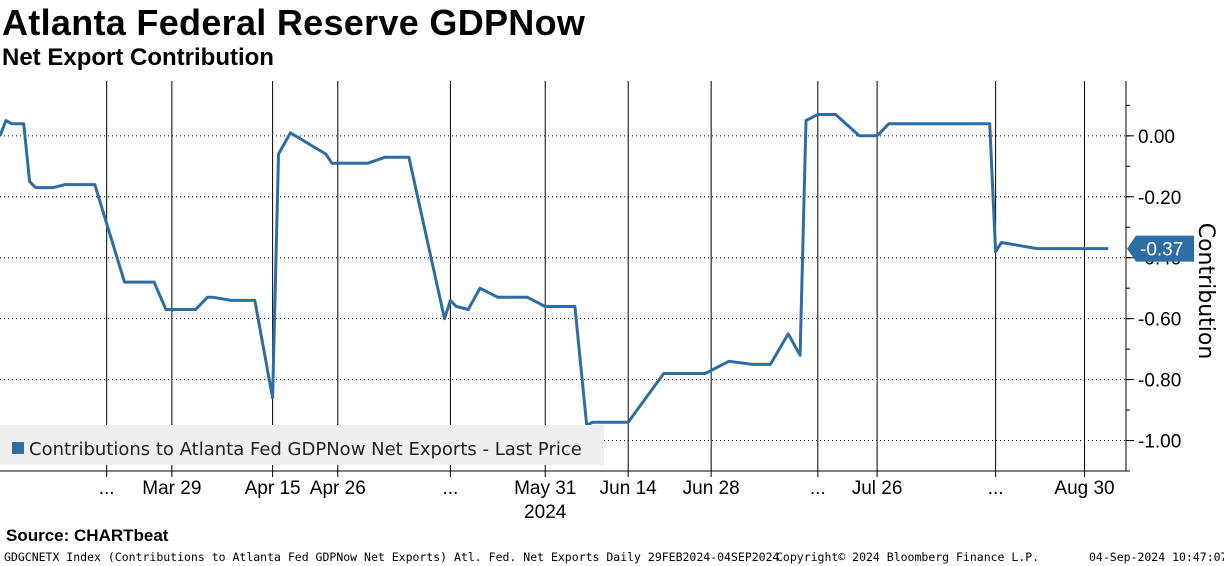  Describe the element at coordinates (908, 557) in the screenshot. I see `footer-copyright: Copyright© 2024 Bloomberg Finance L.P.` at that location.